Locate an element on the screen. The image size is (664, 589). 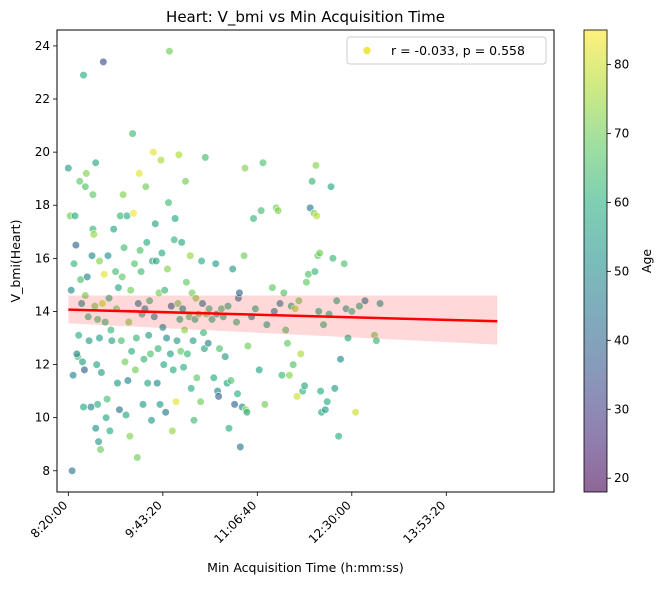
y-tick-label: 12 is located at coordinates (42, 365).